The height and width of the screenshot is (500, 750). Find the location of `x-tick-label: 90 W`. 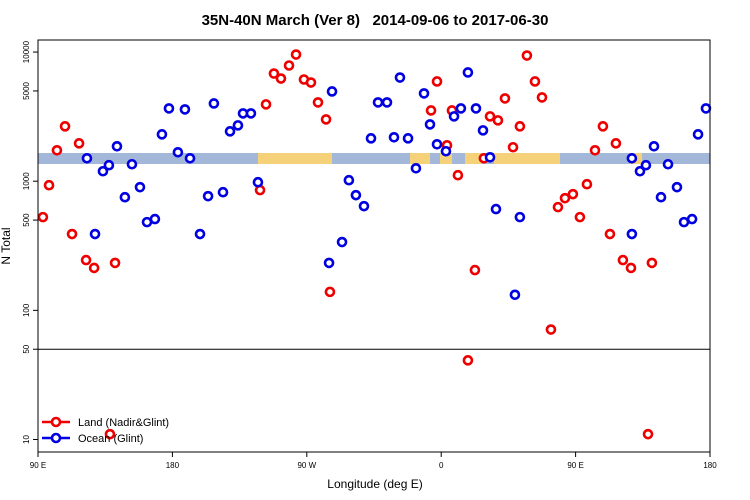

x-tick-label: 90 W is located at coordinates (306, 465).